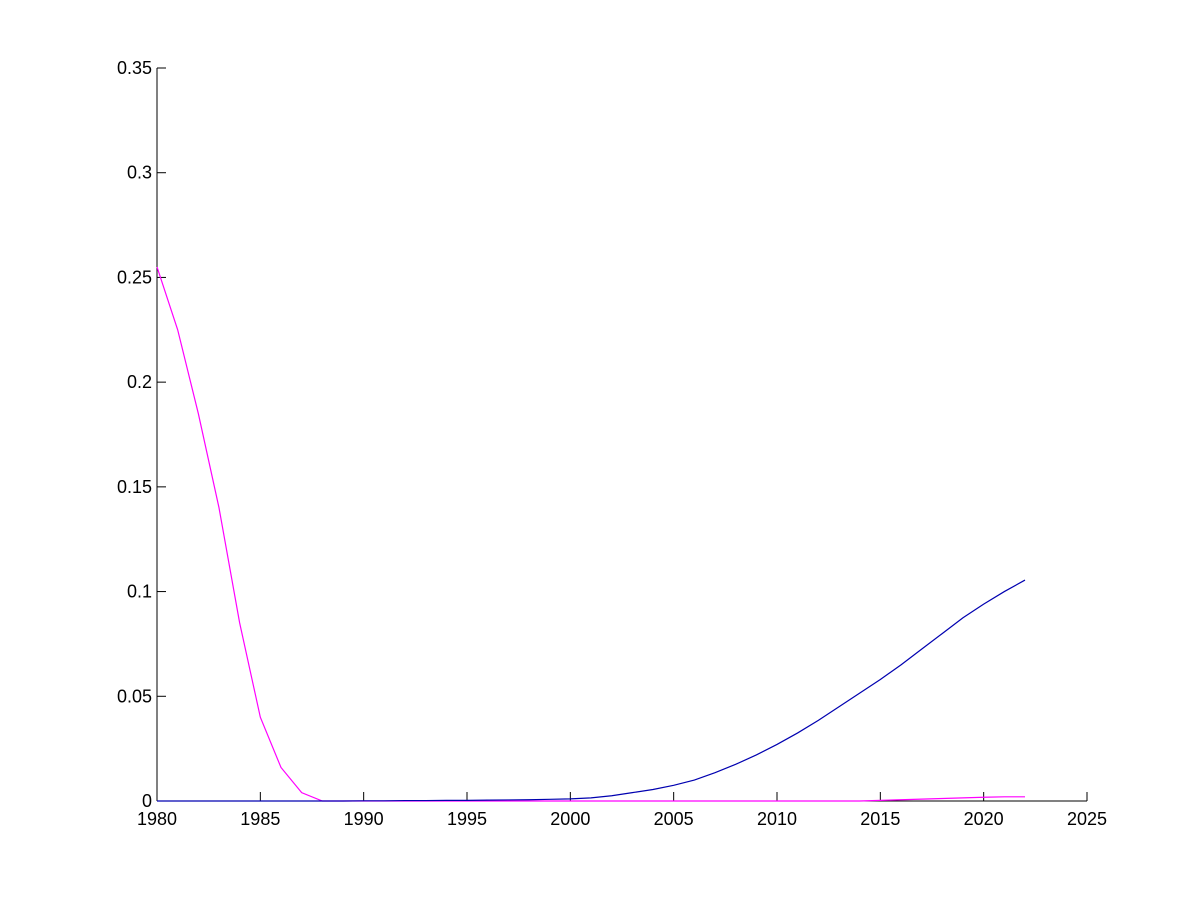  What do you see at coordinates (467, 819) in the screenshot?
I see `x-tick-label: 1995` at bounding box center [467, 819].